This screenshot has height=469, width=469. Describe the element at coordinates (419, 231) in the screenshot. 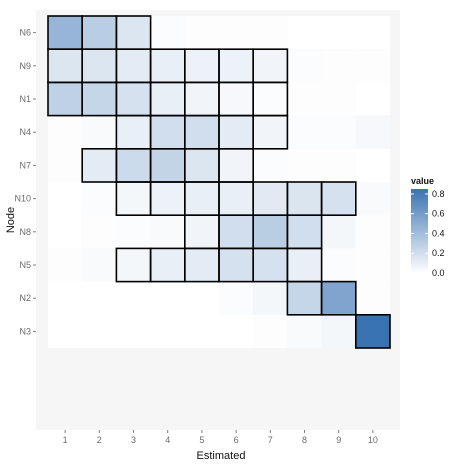

I see `legend-colorbar` at that location.